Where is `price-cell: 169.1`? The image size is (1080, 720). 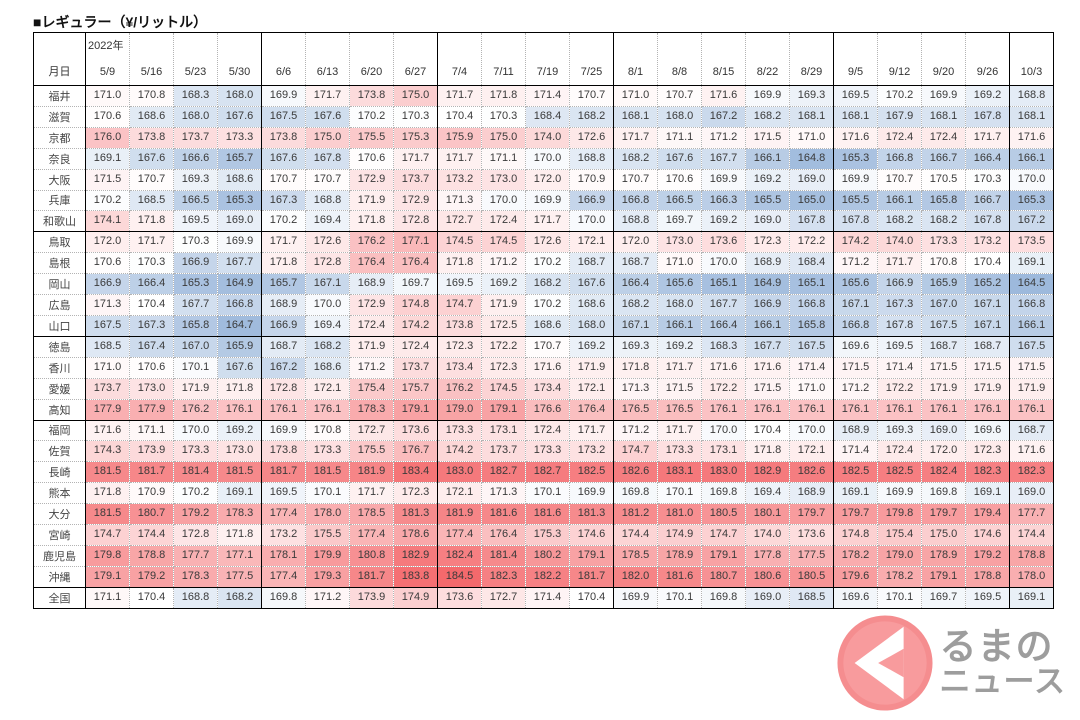 price-cell: 169.1 is located at coordinates (1031, 263).